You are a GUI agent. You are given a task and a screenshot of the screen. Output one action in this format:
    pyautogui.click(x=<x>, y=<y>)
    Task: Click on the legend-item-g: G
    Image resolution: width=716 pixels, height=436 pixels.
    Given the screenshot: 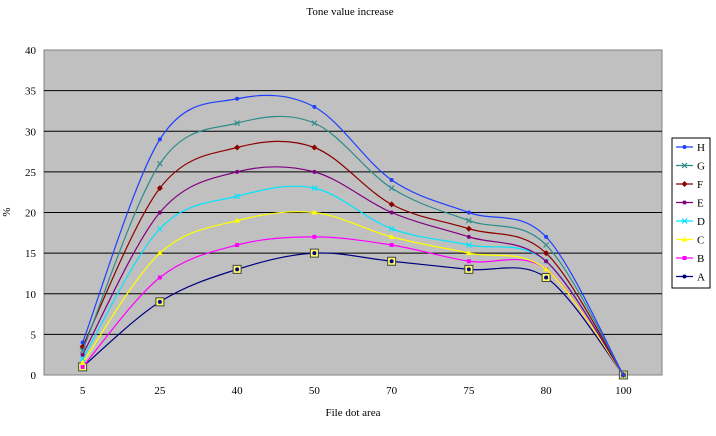 What is the action you would take?
    pyautogui.click(x=690, y=167)
    